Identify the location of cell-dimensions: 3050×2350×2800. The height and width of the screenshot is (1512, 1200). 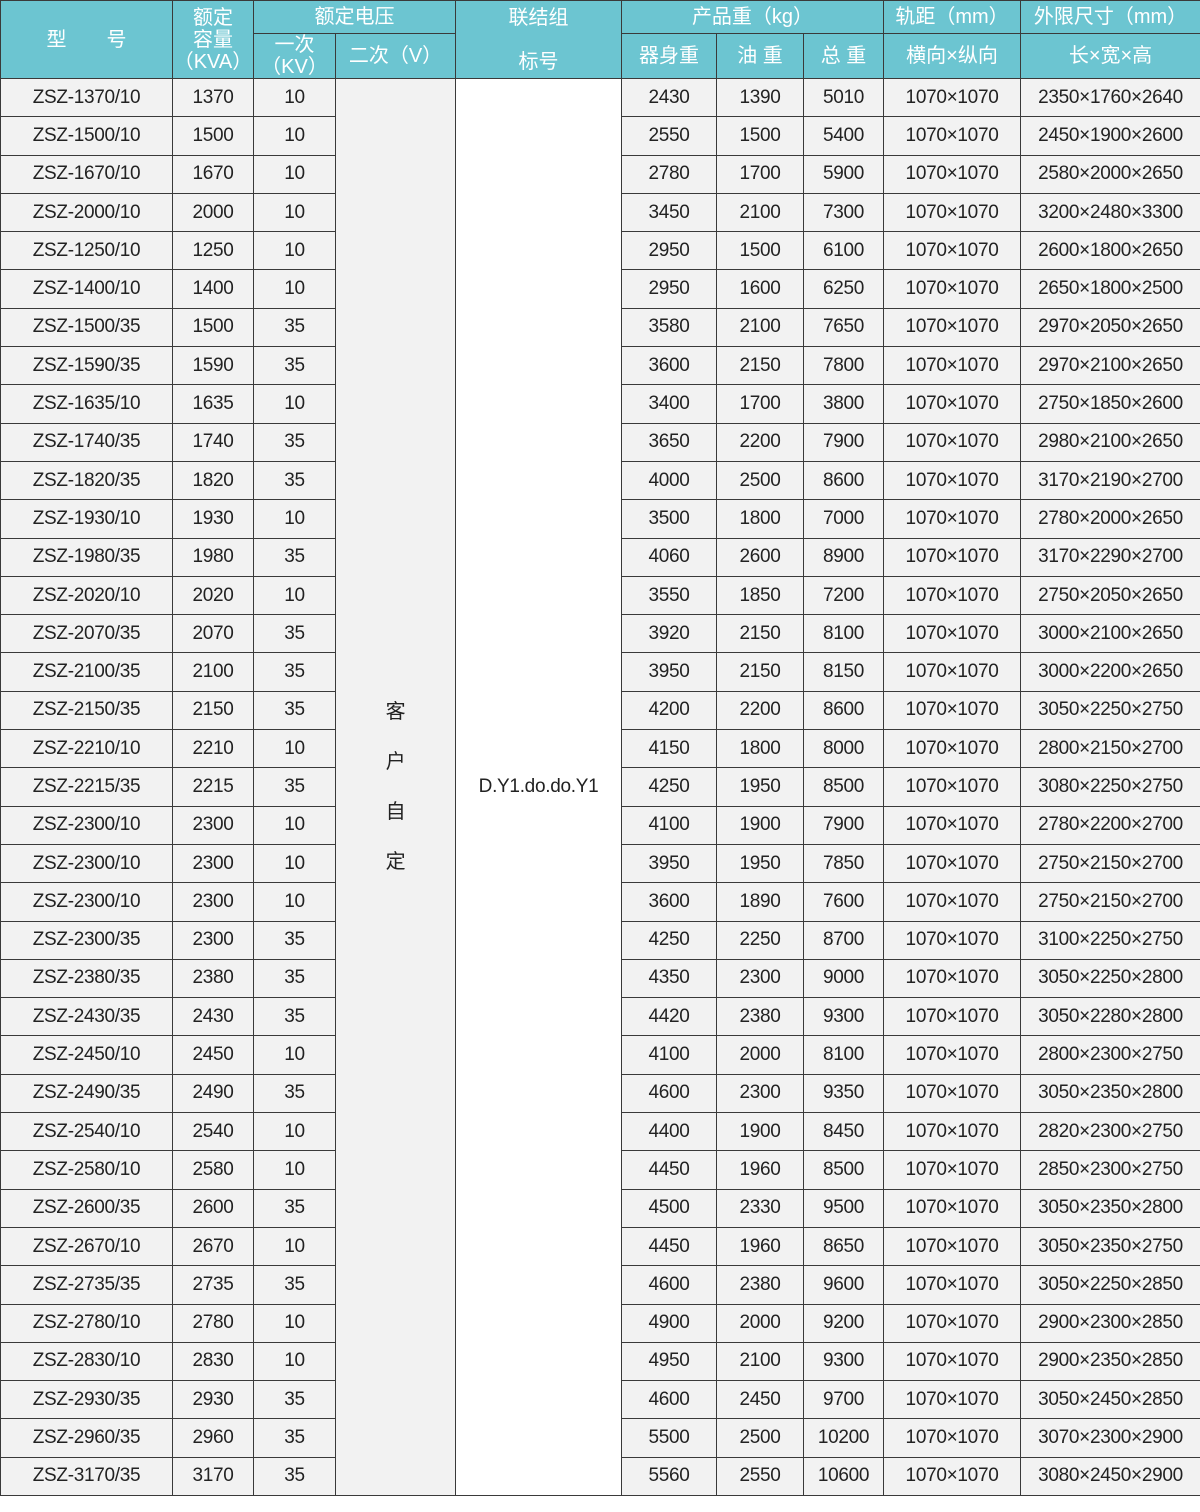
(1110, 1093).